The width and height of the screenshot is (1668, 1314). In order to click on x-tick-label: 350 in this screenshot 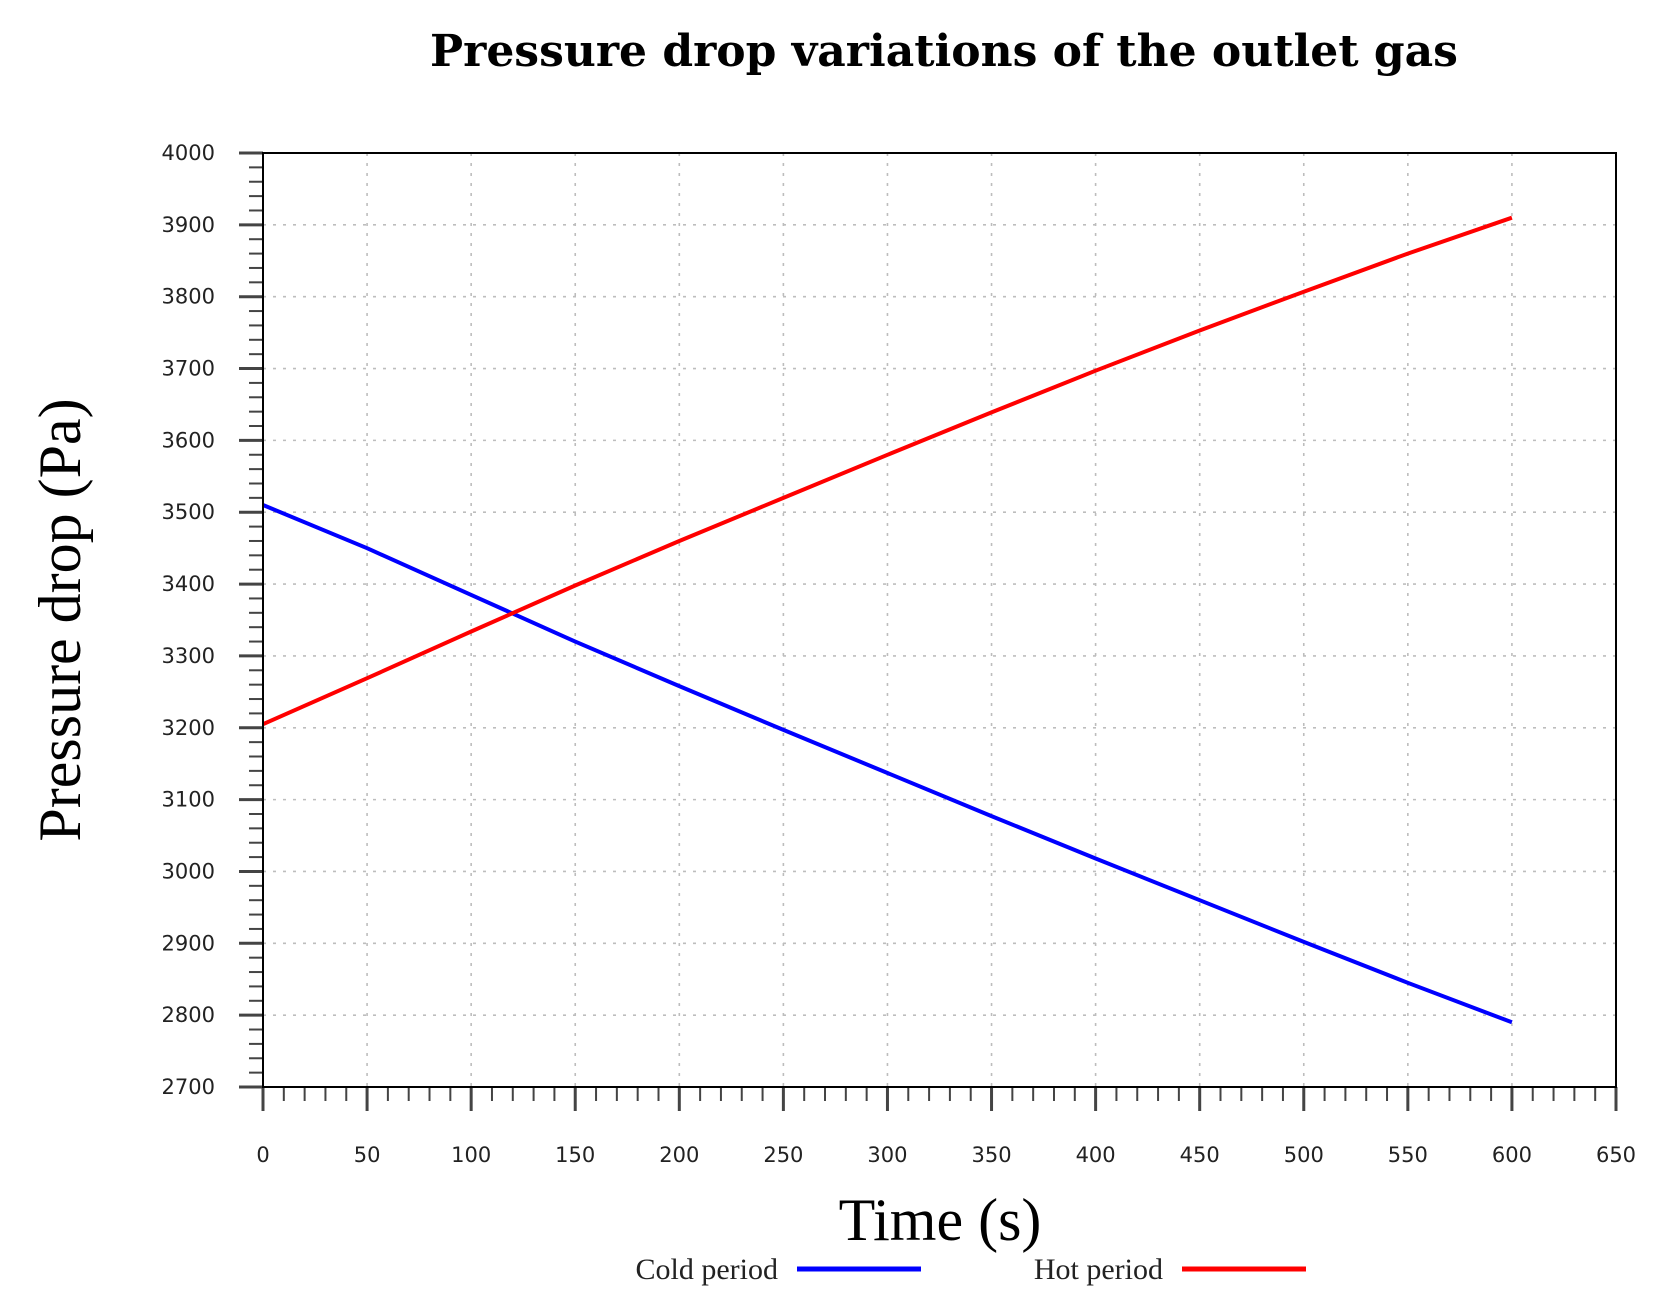, I will do `click(991, 1155)`.